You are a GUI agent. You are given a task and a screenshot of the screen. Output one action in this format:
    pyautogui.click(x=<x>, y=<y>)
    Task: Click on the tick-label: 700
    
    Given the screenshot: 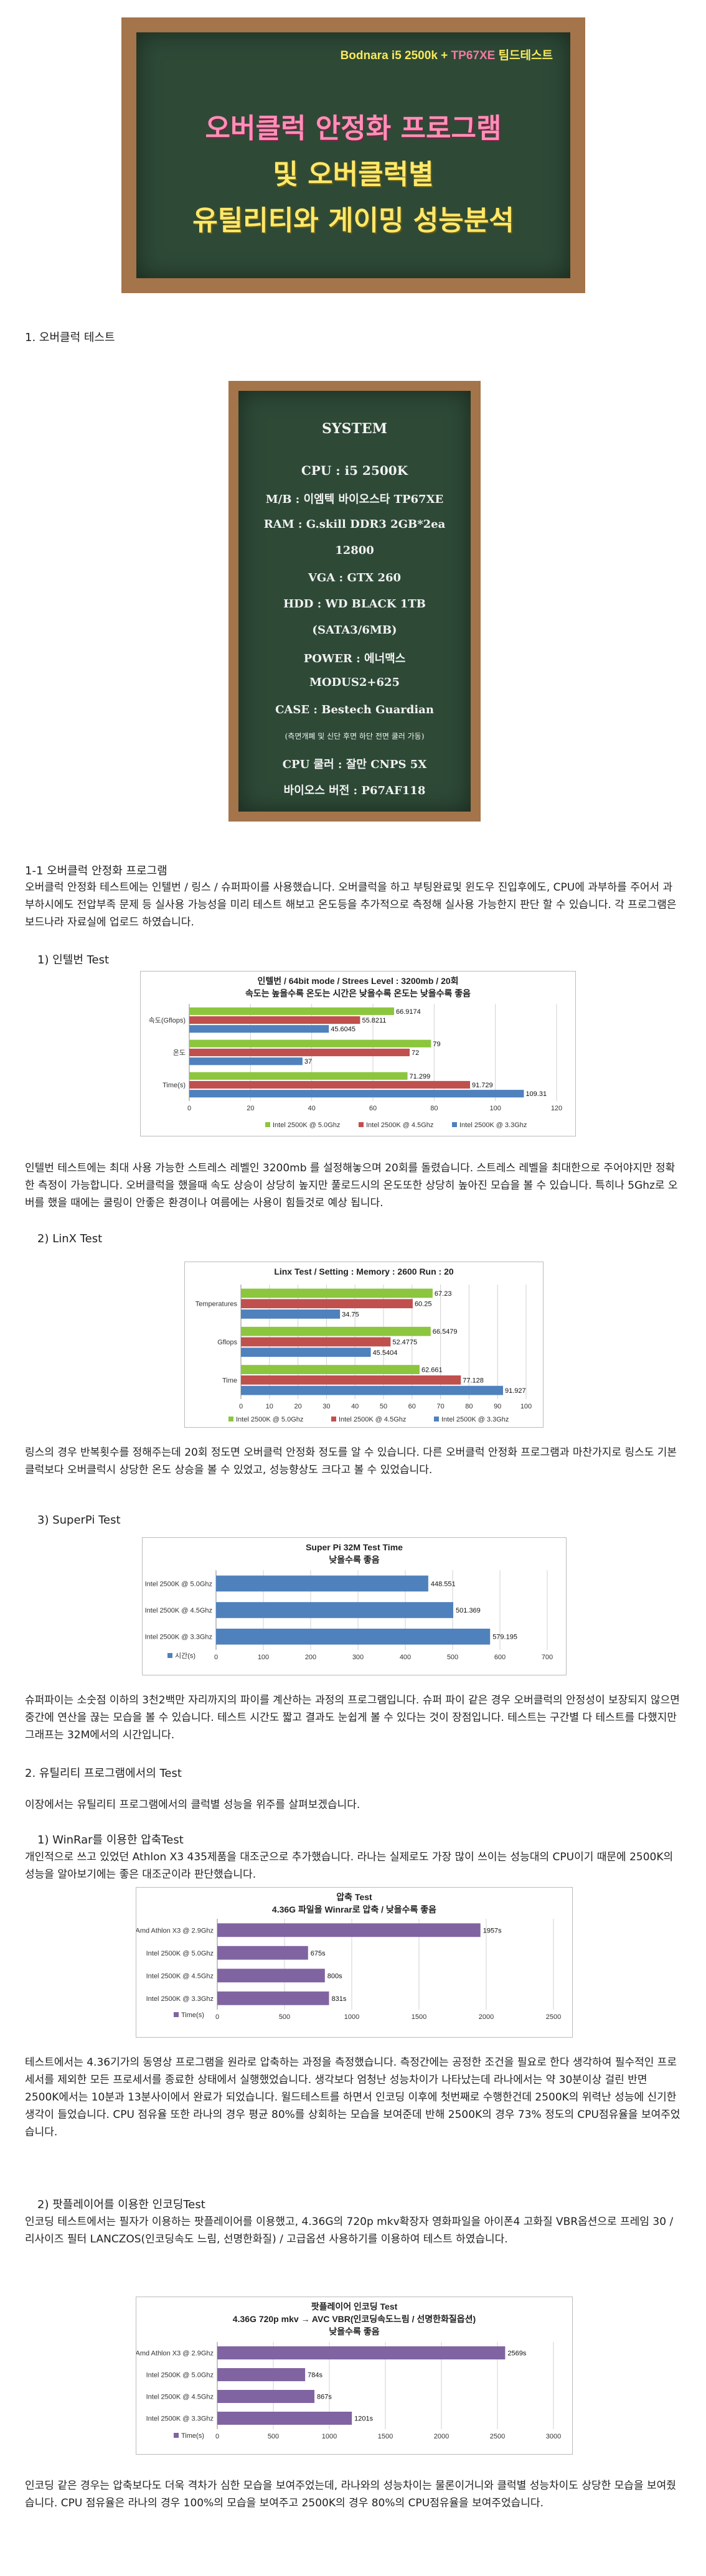 What is the action you would take?
    pyautogui.click(x=547, y=1657)
    